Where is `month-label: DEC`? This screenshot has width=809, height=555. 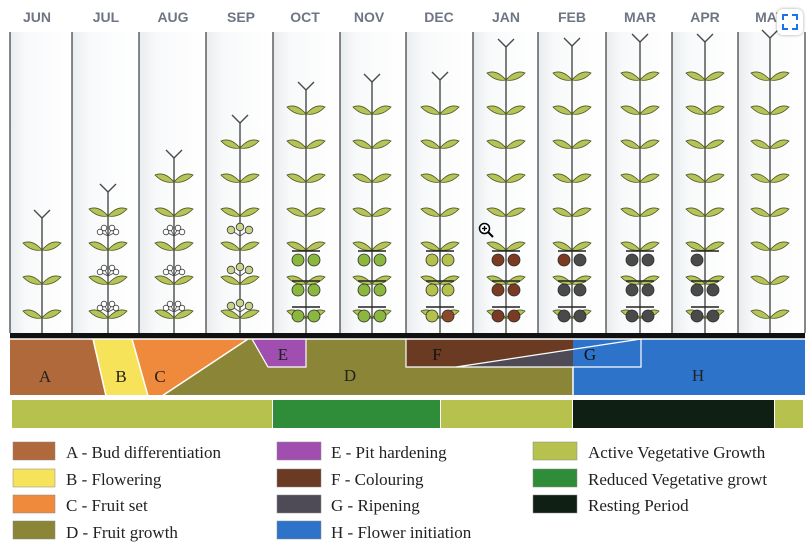 month-label: DEC is located at coordinates (439, 17).